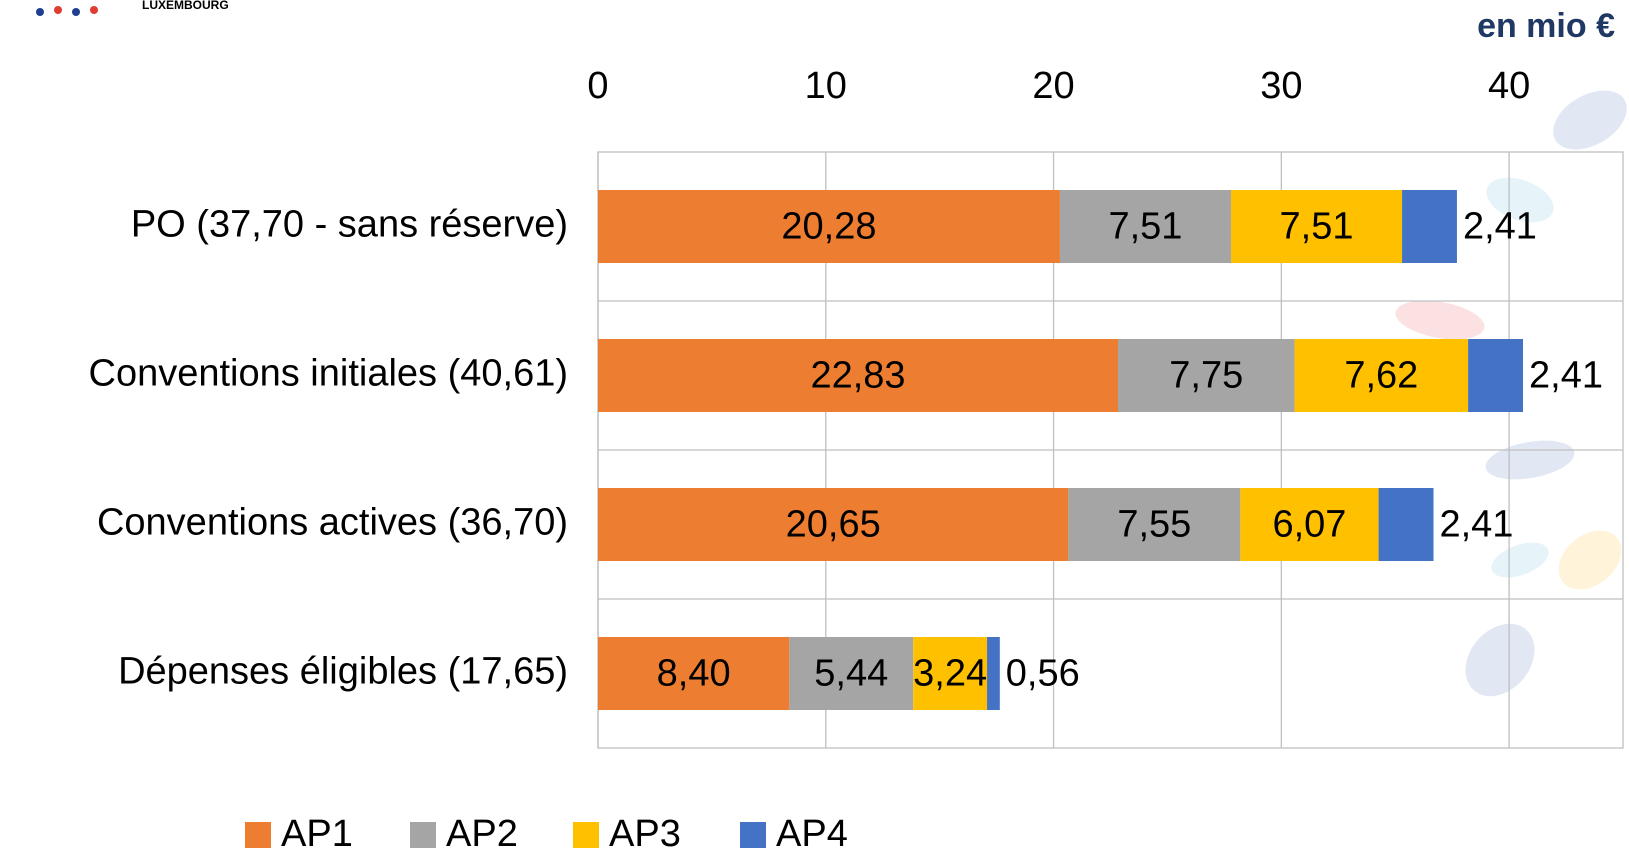 The image size is (1629, 854). Describe the element at coordinates (332, 523) in the screenshot. I see `y-tick-label: Conventions actives (36,70)` at that location.